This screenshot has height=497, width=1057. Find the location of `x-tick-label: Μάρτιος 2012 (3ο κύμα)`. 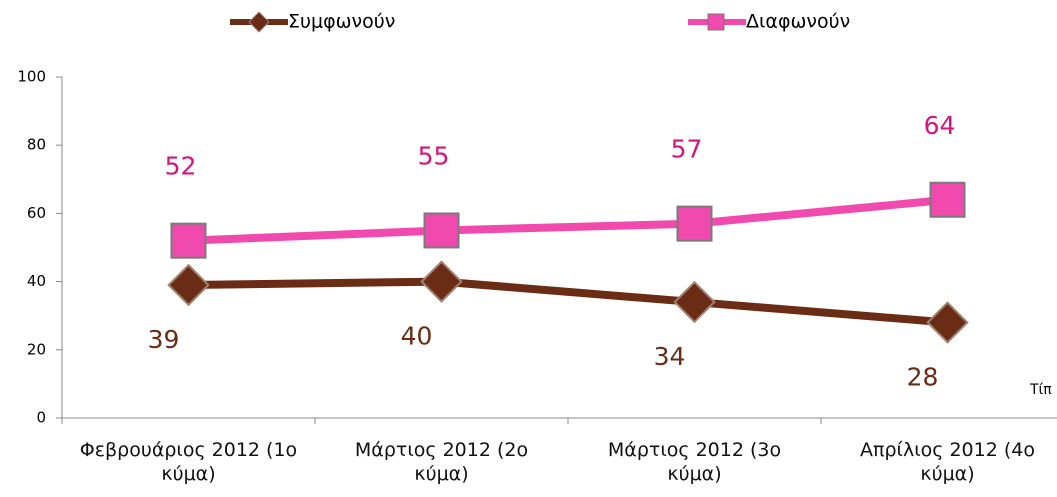

x-tick-label: Μάρτιος 2012 (3ο κύμα) is located at coordinates (694, 462).